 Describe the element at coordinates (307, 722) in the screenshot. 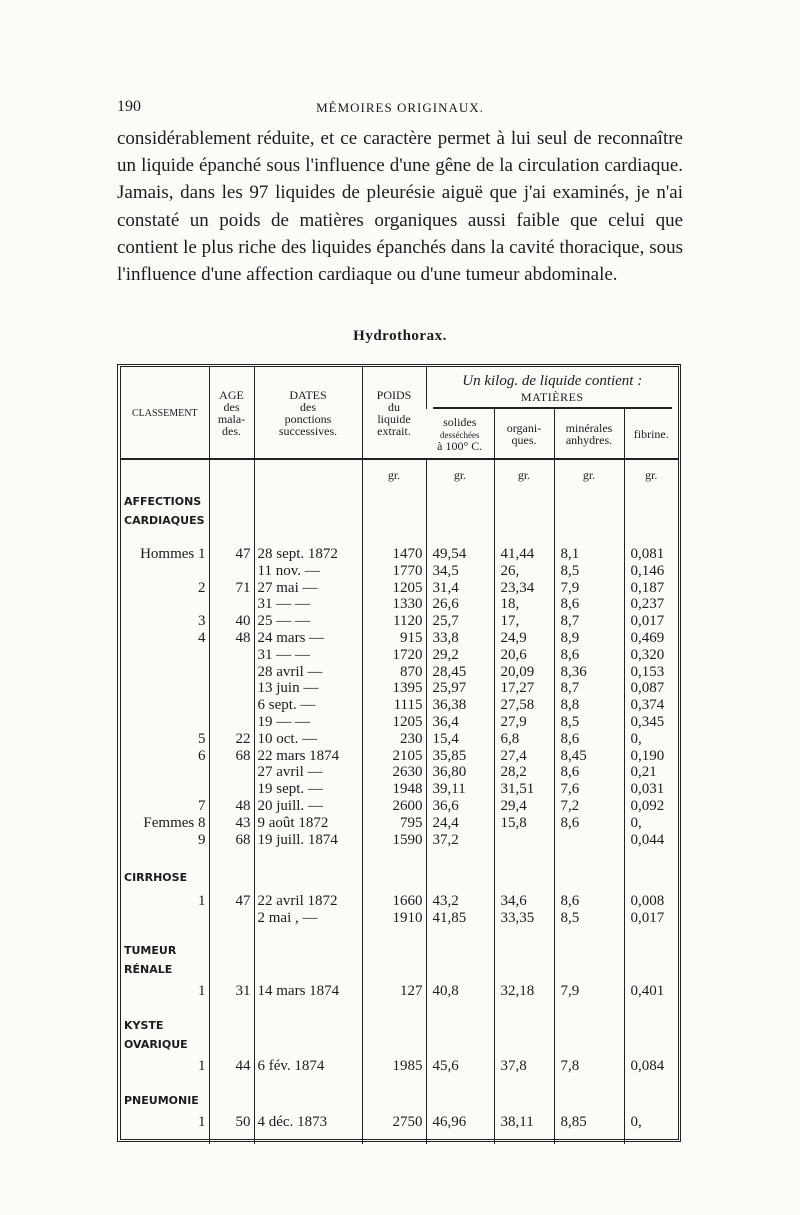

I see `cell-date: 19 — —` at that location.